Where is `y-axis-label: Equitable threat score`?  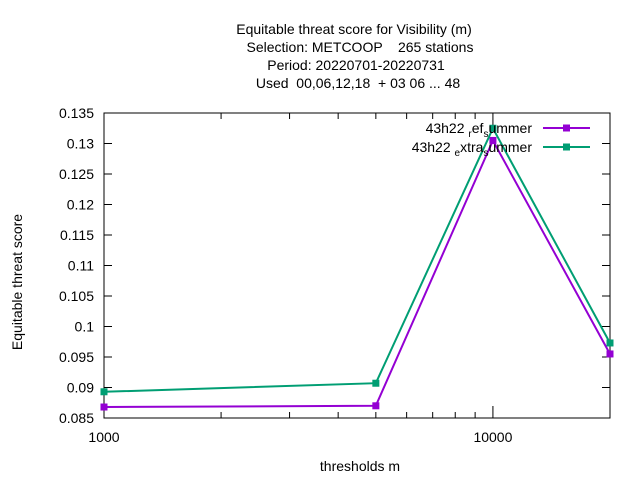
y-axis-label: Equitable threat score is located at coordinates (17, 282).